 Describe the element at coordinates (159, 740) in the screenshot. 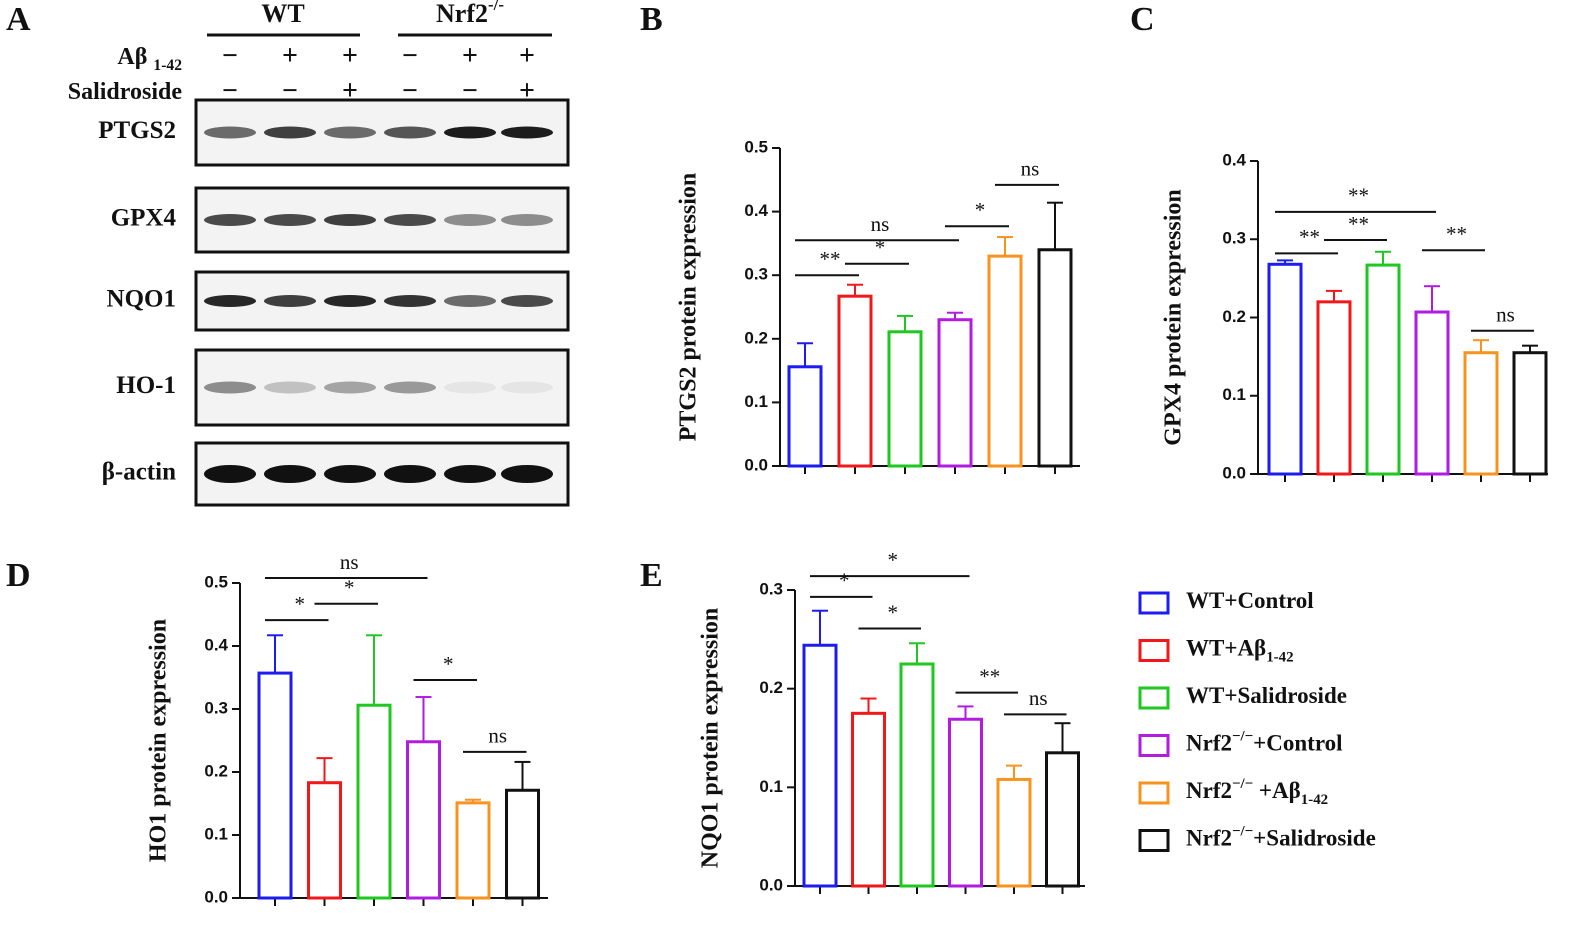

I see `y-axis-title: HO1 protein expression` at that location.